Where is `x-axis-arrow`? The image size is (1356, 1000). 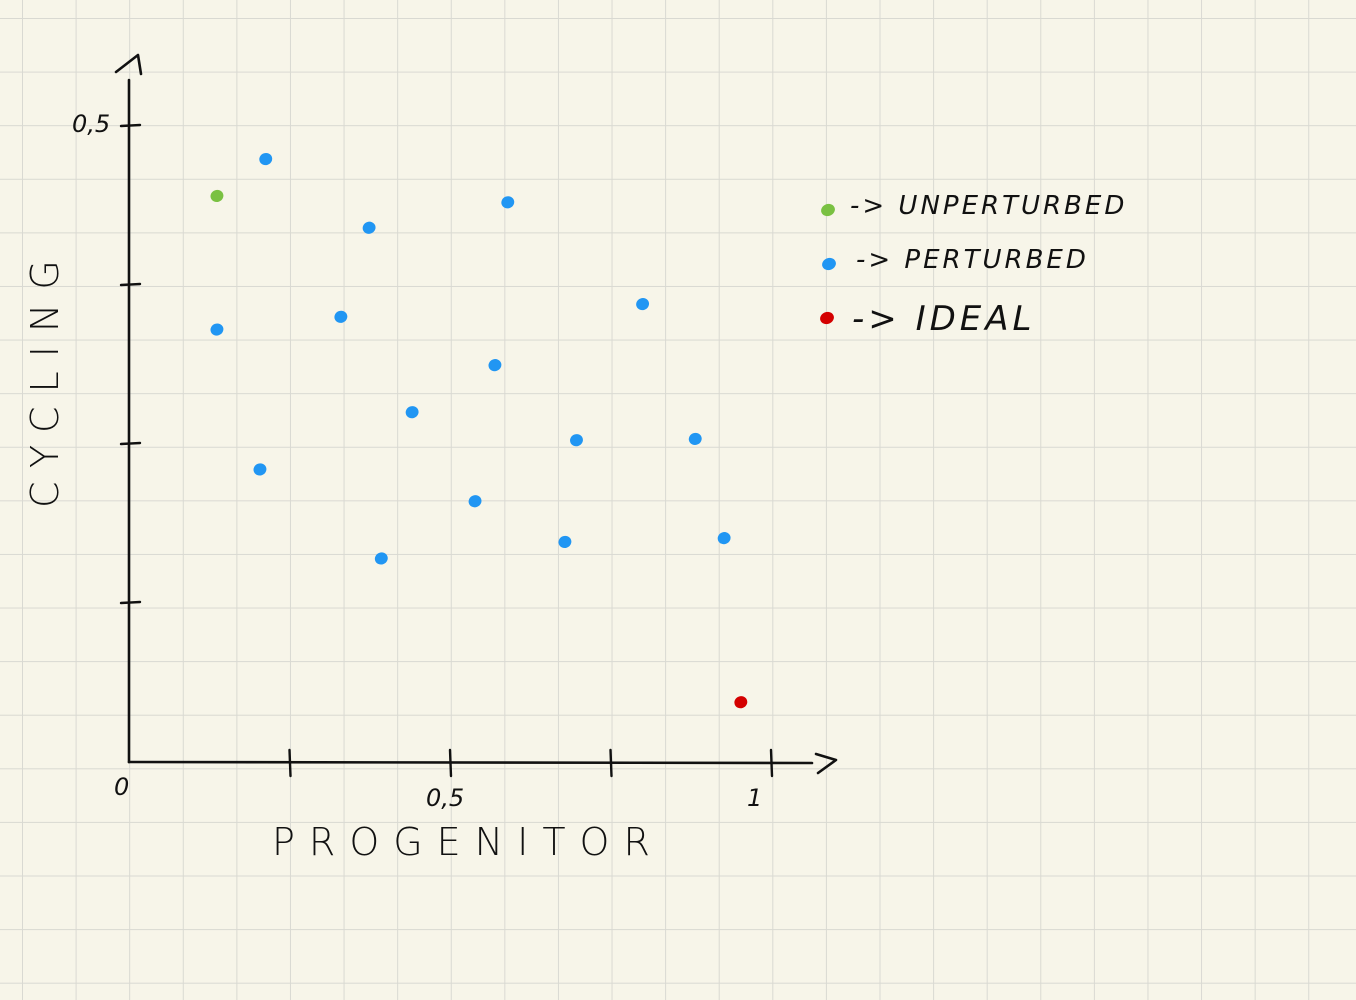
x-axis-arrow is located at coordinates (826, 763).